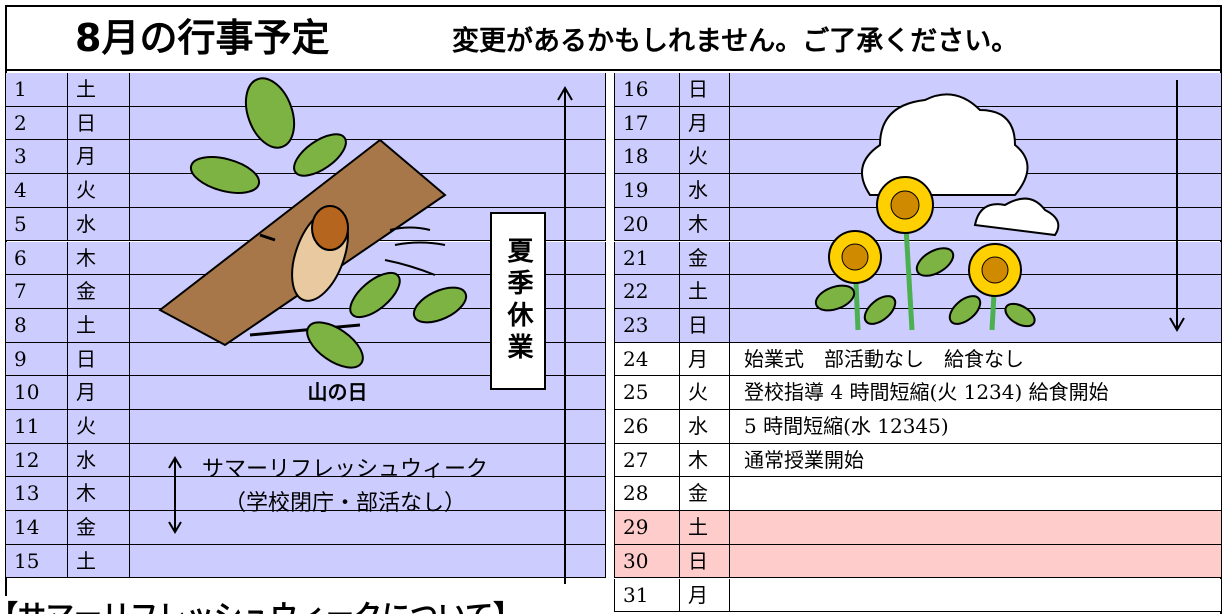 The height and width of the screenshot is (614, 1228). Describe the element at coordinates (36, 528) in the screenshot. I see `date-cell: 14` at that location.